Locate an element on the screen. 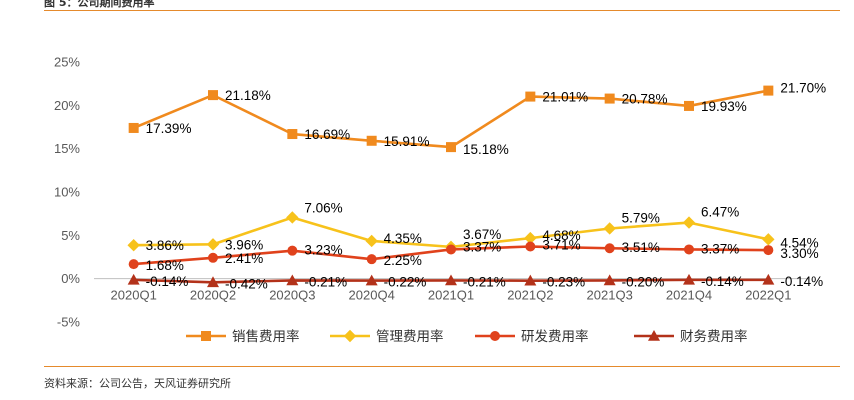  legend-label: 研发费用率 is located at coordinates (555, 336).